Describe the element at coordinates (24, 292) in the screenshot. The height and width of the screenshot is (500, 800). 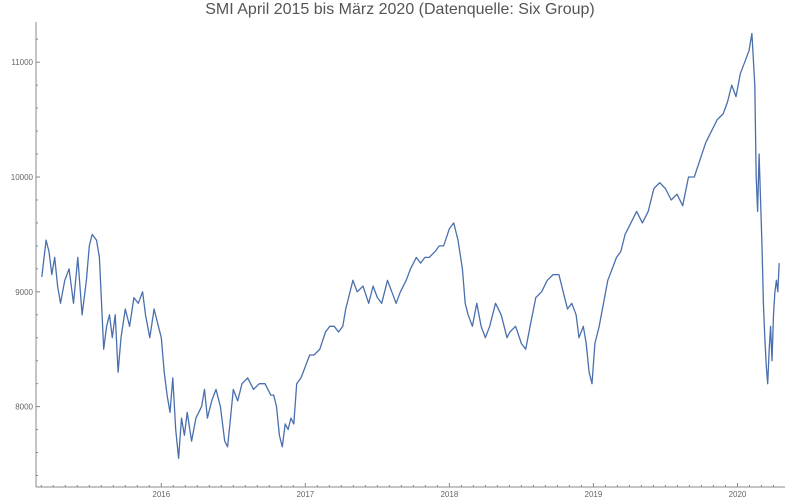
I see `y-tick-label: 9000` at that location.